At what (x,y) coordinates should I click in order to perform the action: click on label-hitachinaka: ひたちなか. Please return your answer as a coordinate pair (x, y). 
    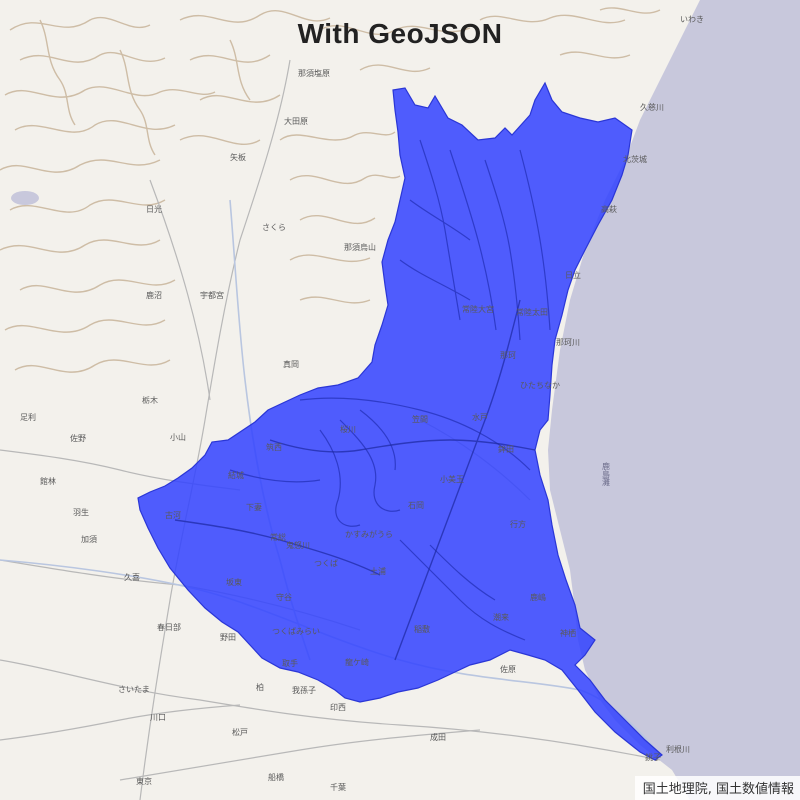
    Looking at the image, I should click on (540, 385).